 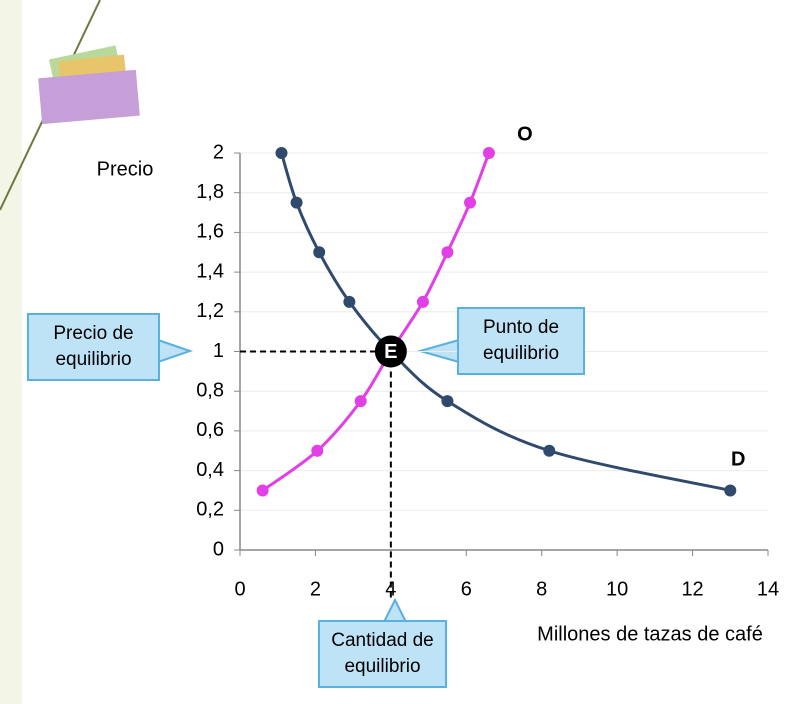 I want to click on y-tick-label: 1,4, so click(x=210, y=271).